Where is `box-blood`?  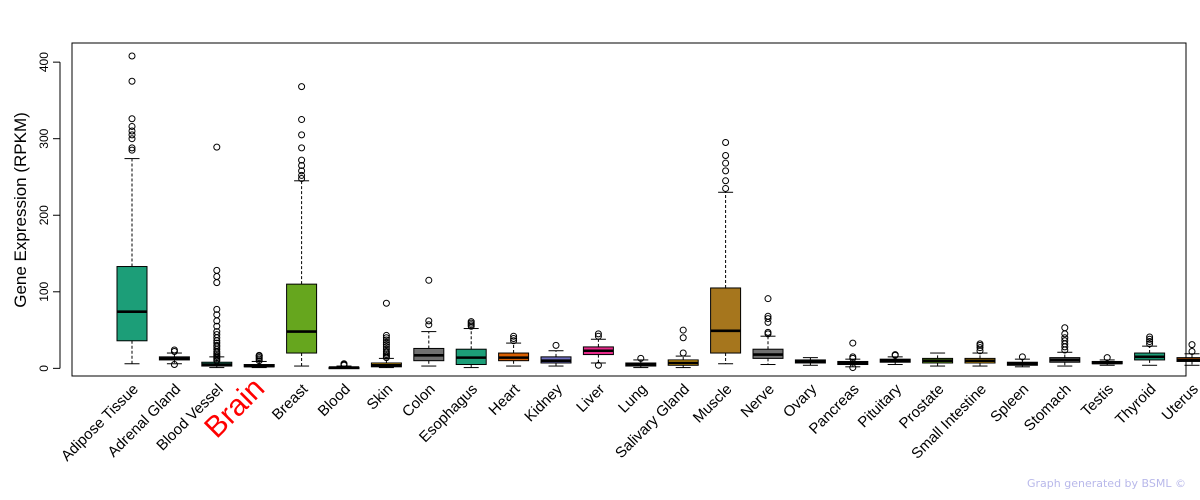
box-blood is located at coordinates (344, 365).